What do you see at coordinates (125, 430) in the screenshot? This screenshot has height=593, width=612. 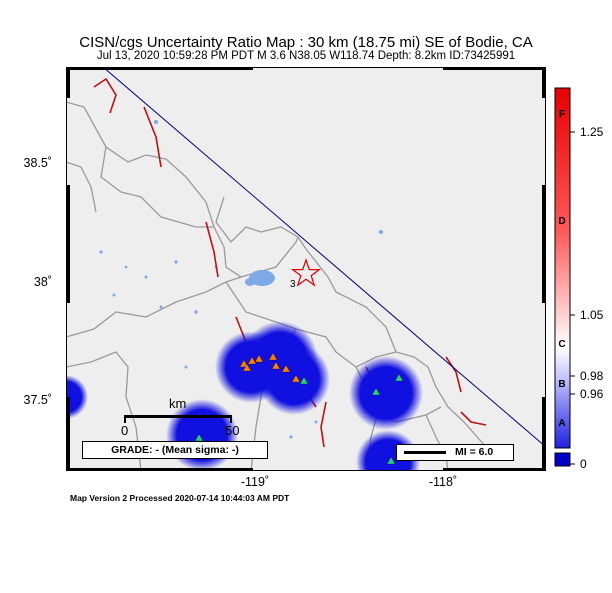 I see `scale-start-label: 0` at bounding box center [125, 430].